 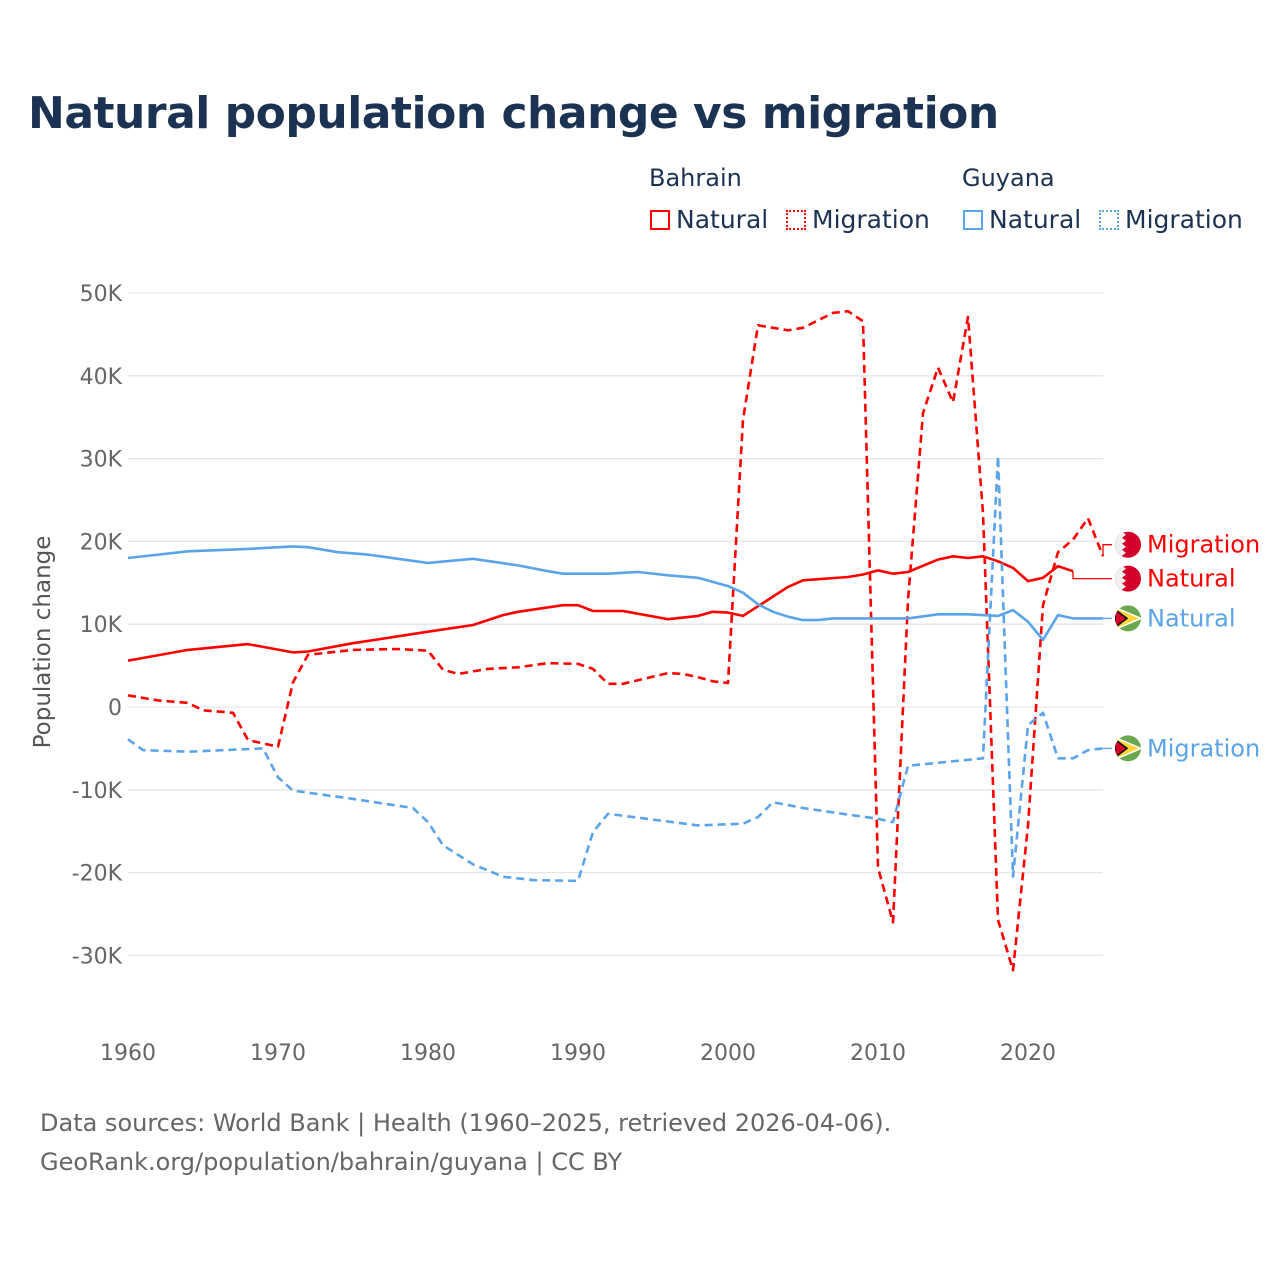 I want to click on y-tick-label: 40K, so click(x=101, y=377).